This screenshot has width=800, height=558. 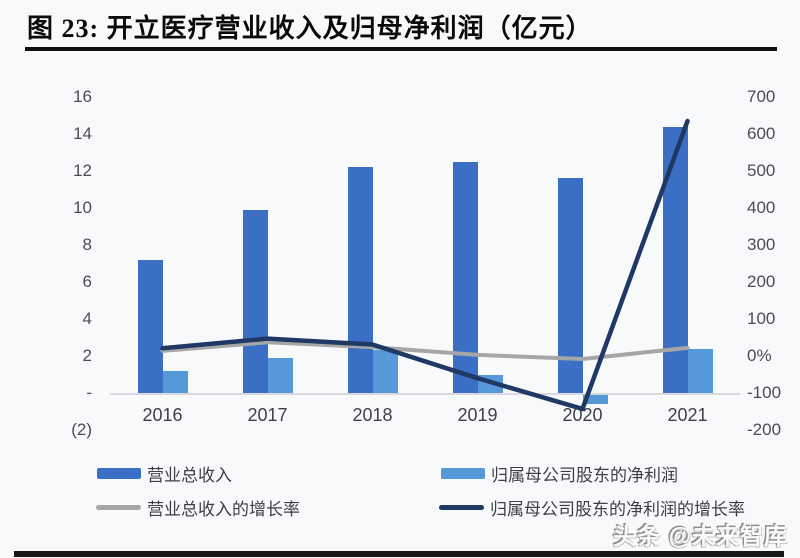 I want to click on x-axis-label: 2017, so click(x=267, y=415).